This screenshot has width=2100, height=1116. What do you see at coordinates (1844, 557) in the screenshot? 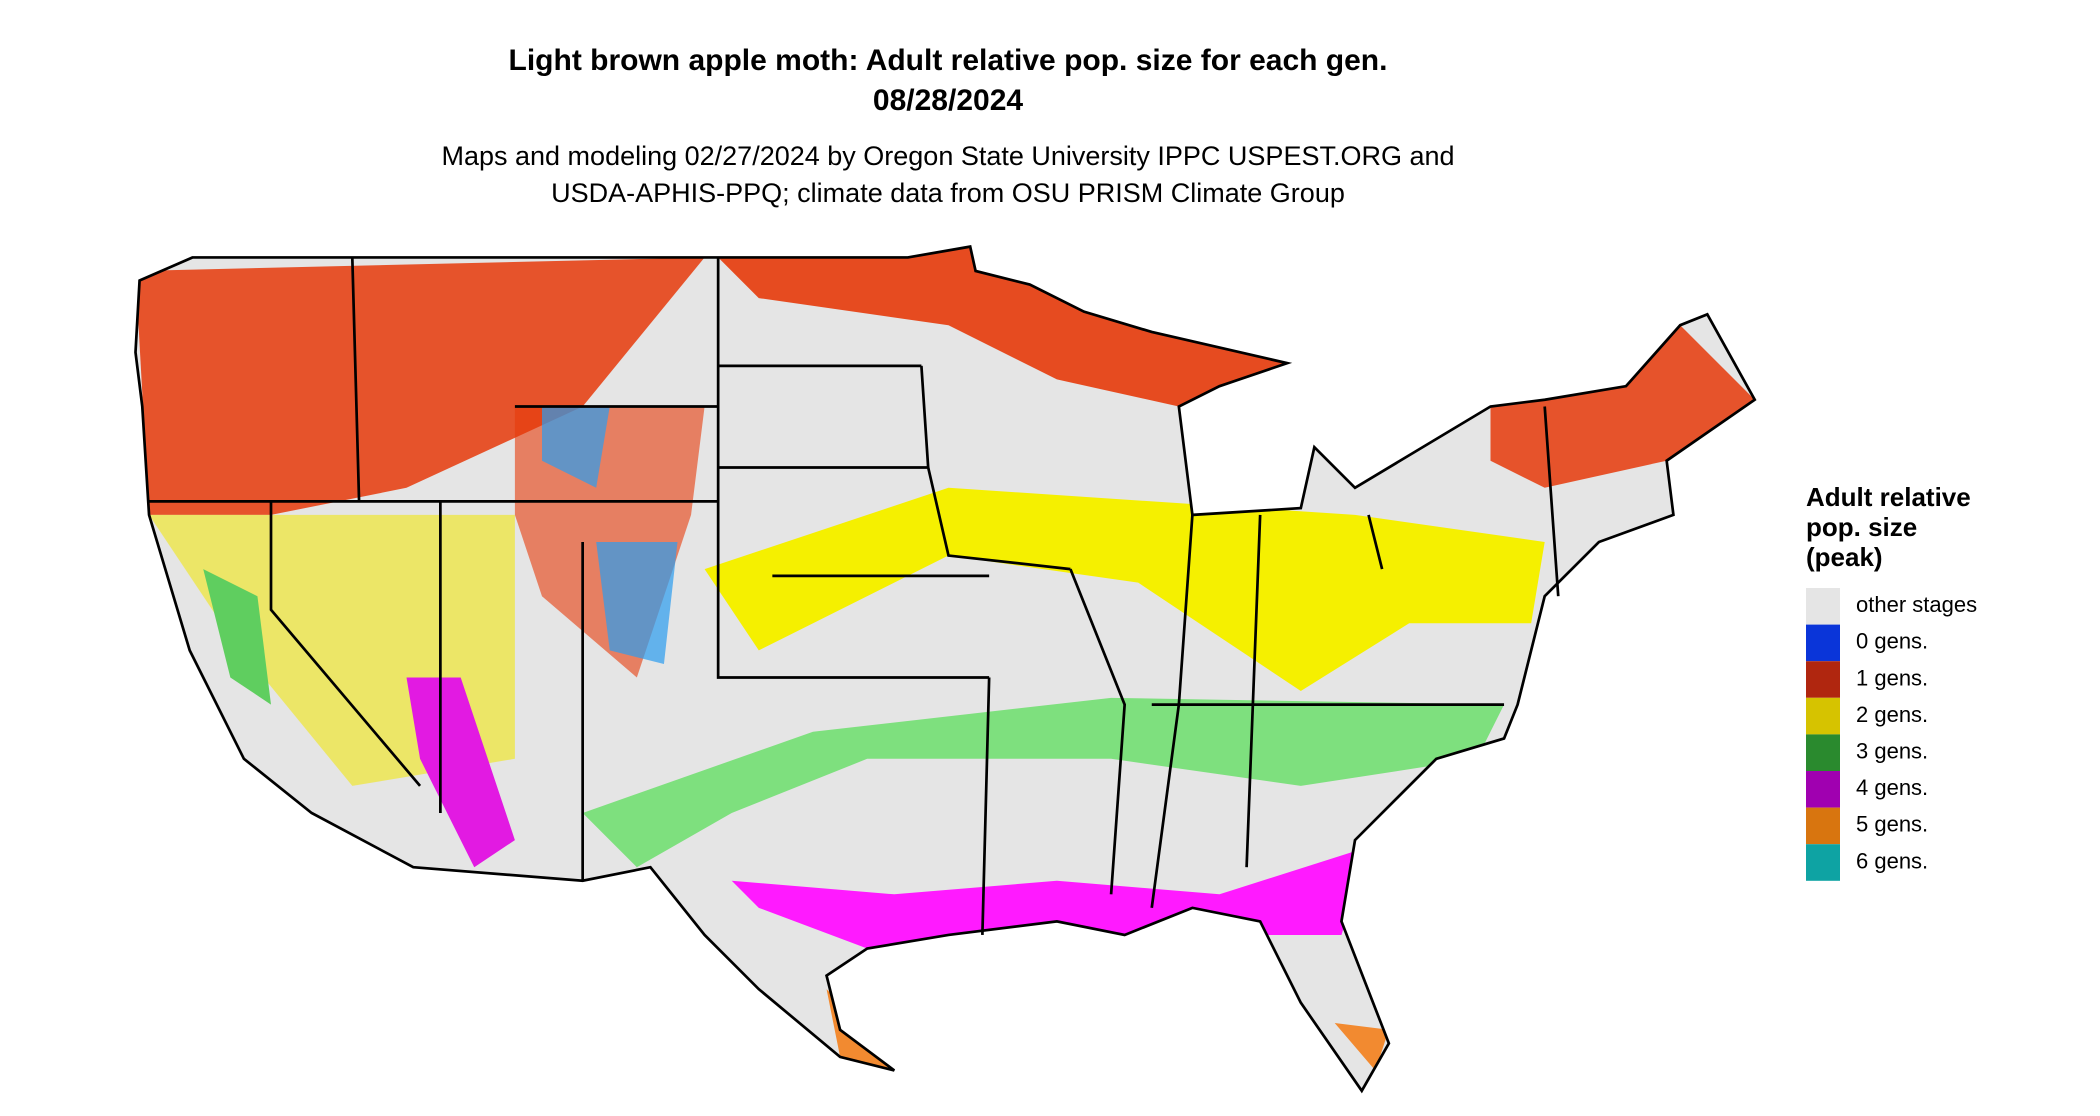
I see `legend-title: (peak)` at bounding box center [1844, 557].